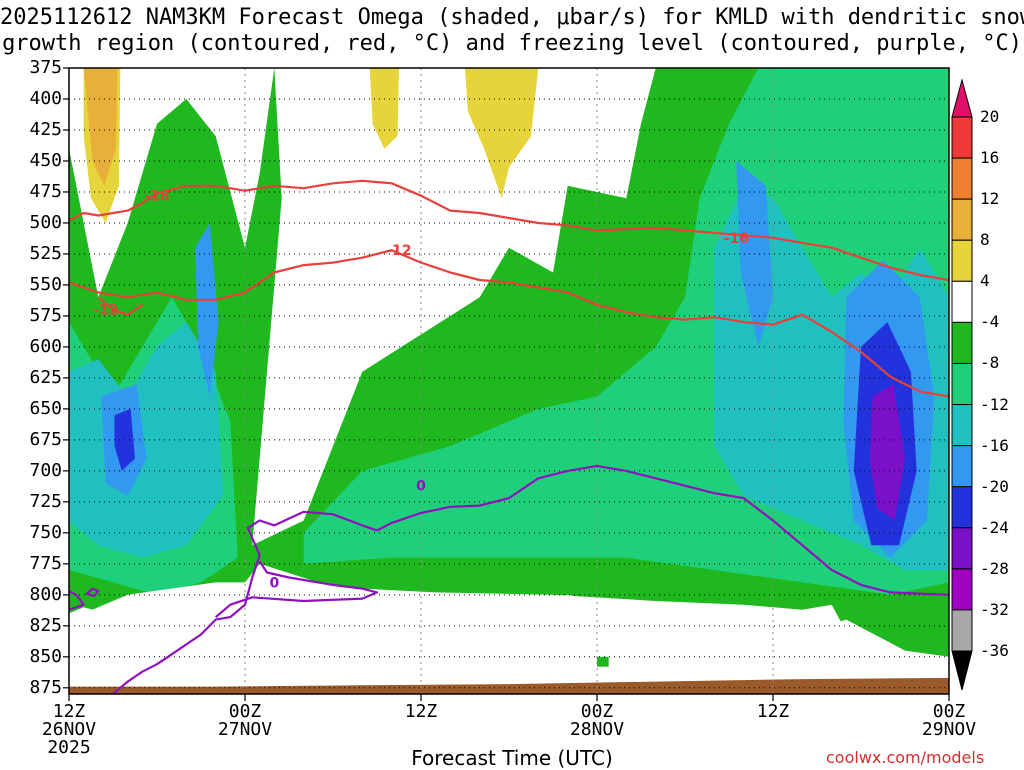  What do you see at coordinates (736, 239) in the screenshot?
I see `dgz-contour-label-3: -16` at bounding box center [736, 239].